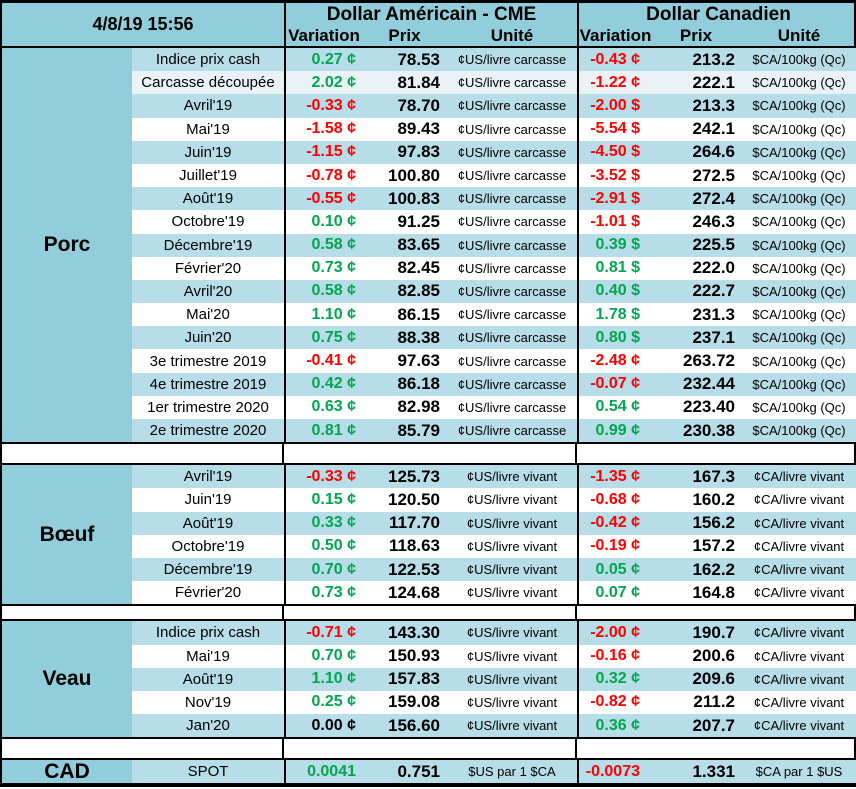  What do you see at coordinates (208, 338) in the screenshot?
I see `row-label: Juin'20` at bounding box center [208, 338].